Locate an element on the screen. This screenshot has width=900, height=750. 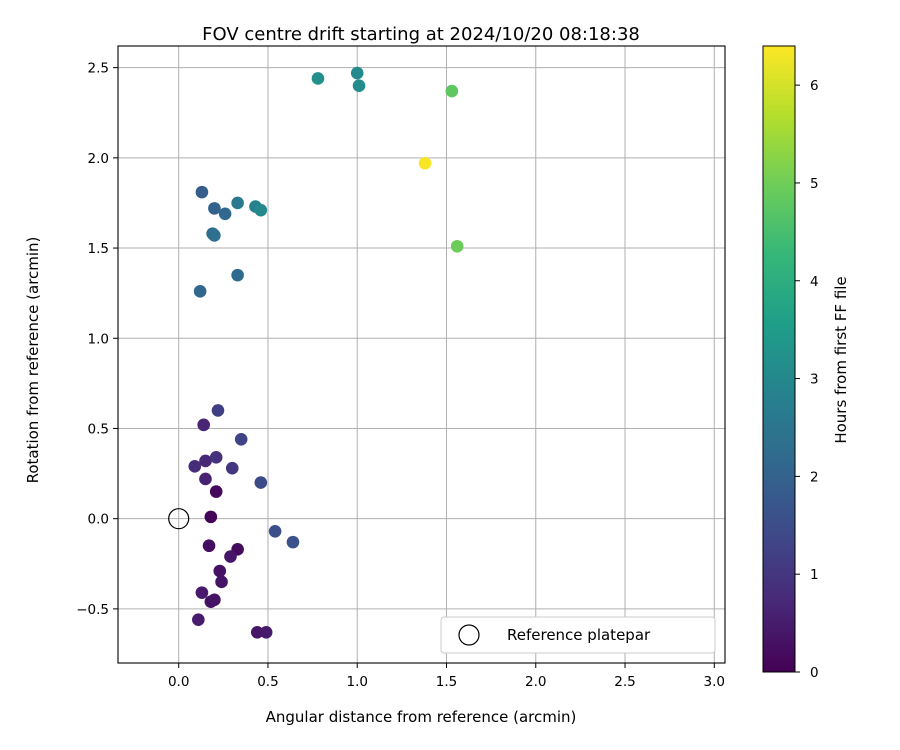
y-tick-label: 2.0 is located at coordinates (98, 159).